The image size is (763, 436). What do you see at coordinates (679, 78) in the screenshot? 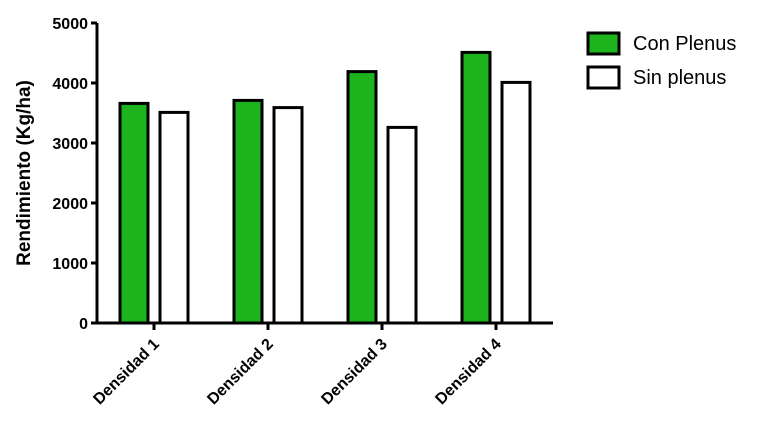
I see `legend-label: Sin plenus` at bounding box center [679, 78].